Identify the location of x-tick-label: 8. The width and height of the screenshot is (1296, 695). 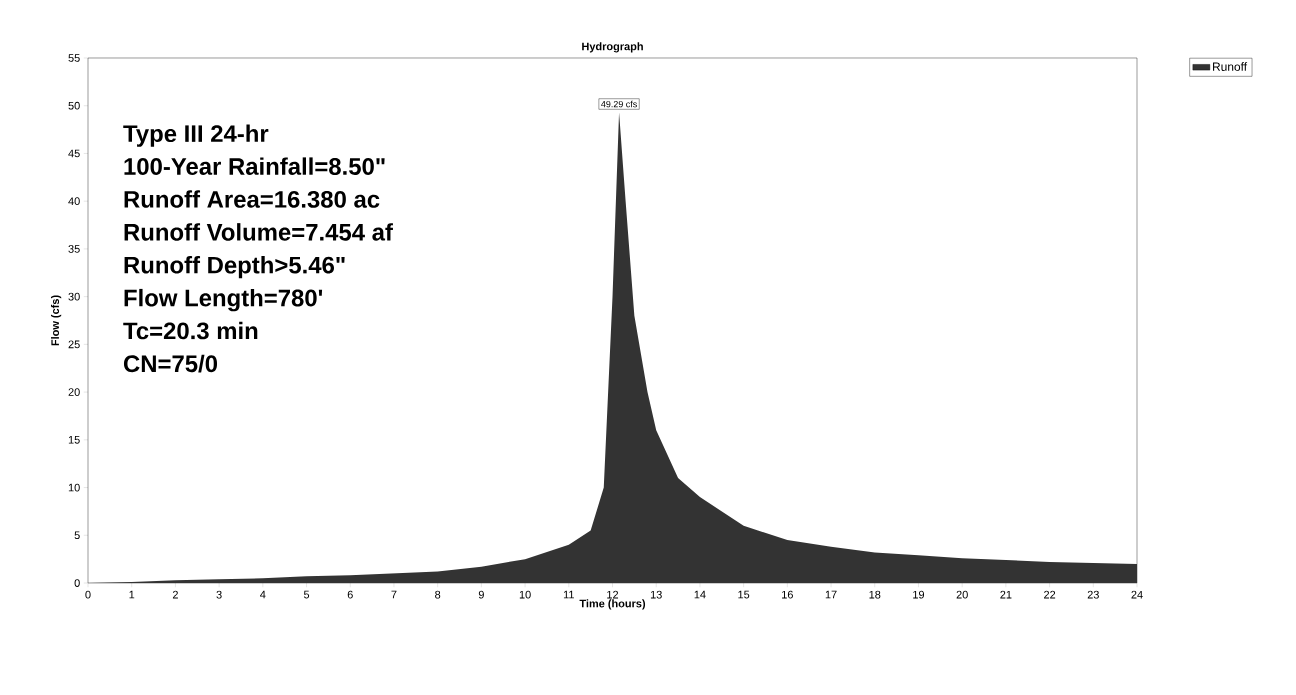
(438, 594).